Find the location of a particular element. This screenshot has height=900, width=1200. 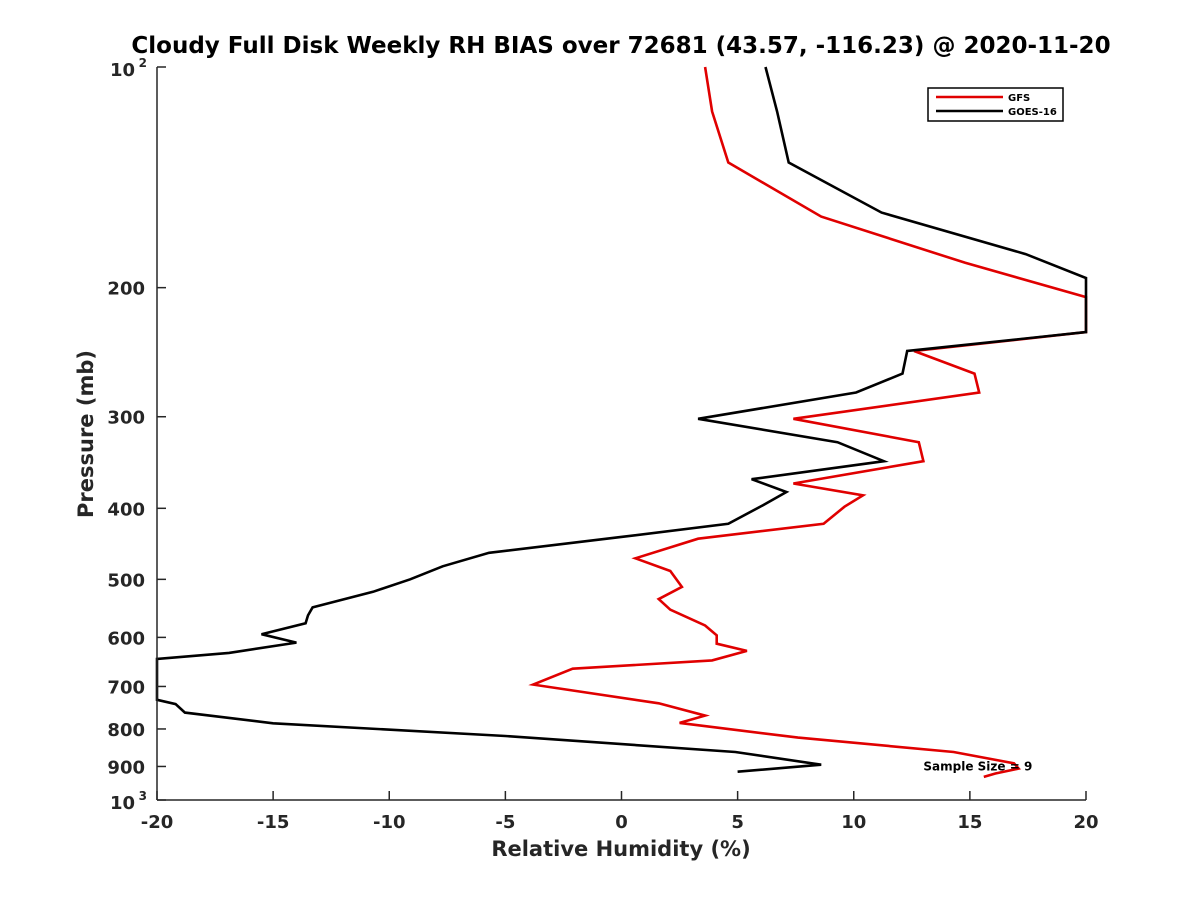

y-tick-label: 400 is located at coordinates (126, 509).